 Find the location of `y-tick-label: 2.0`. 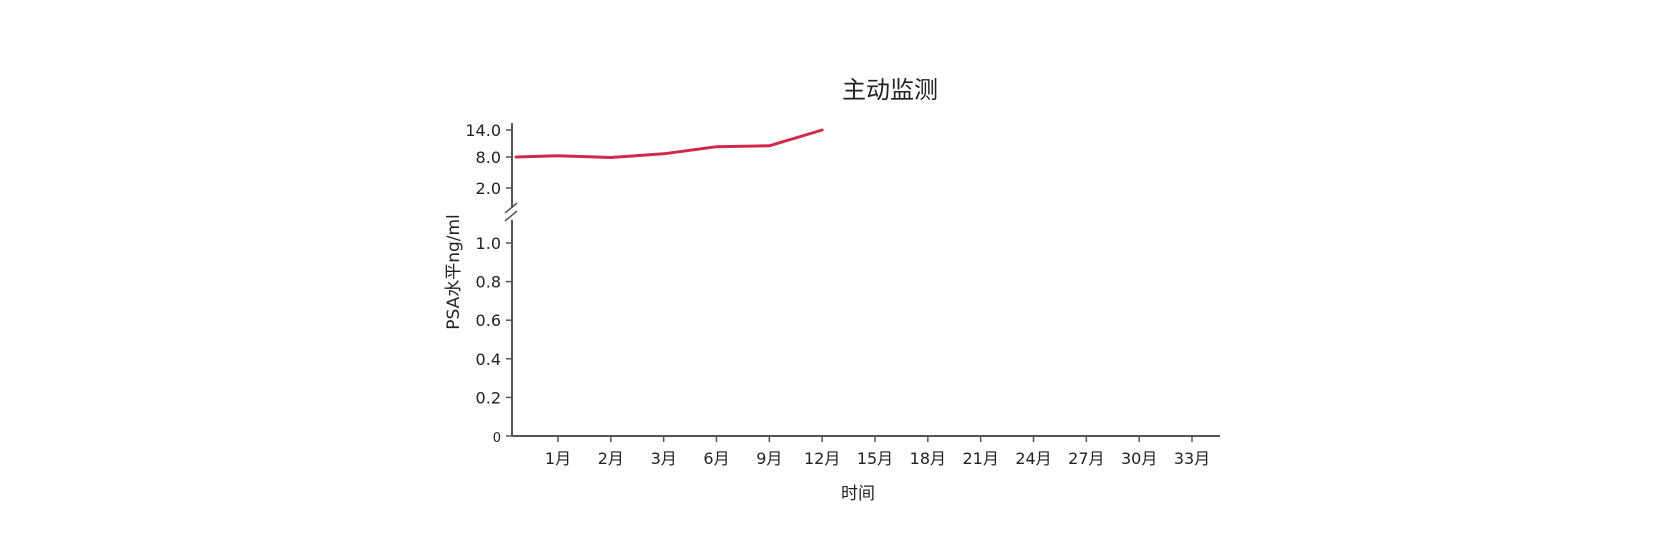

y-tick-label: 2.0 is located at coordinates (488, 188).